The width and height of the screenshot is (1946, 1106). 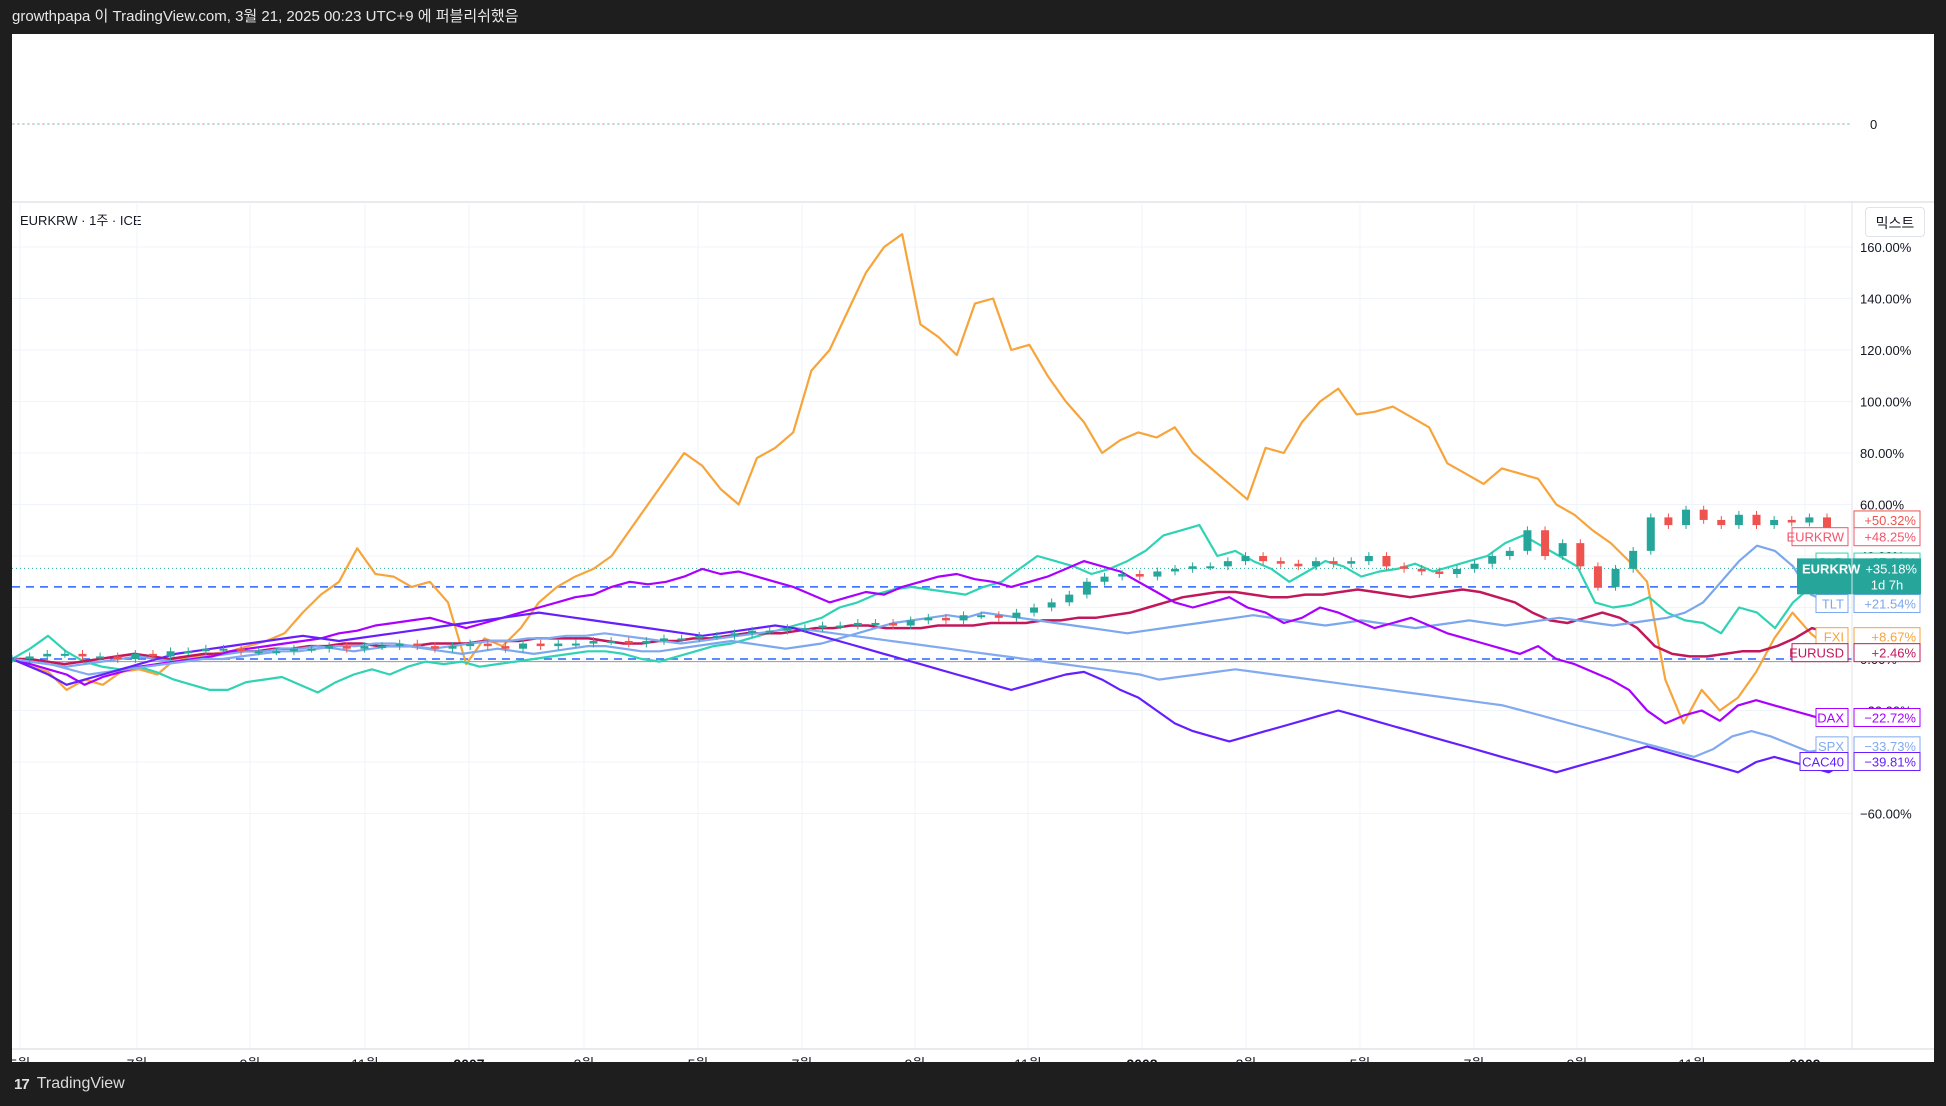 What do you see at coordinates (973, 160) in the screenshot?
I see `indicator-pane: 0` at bounding box center [973, 160].